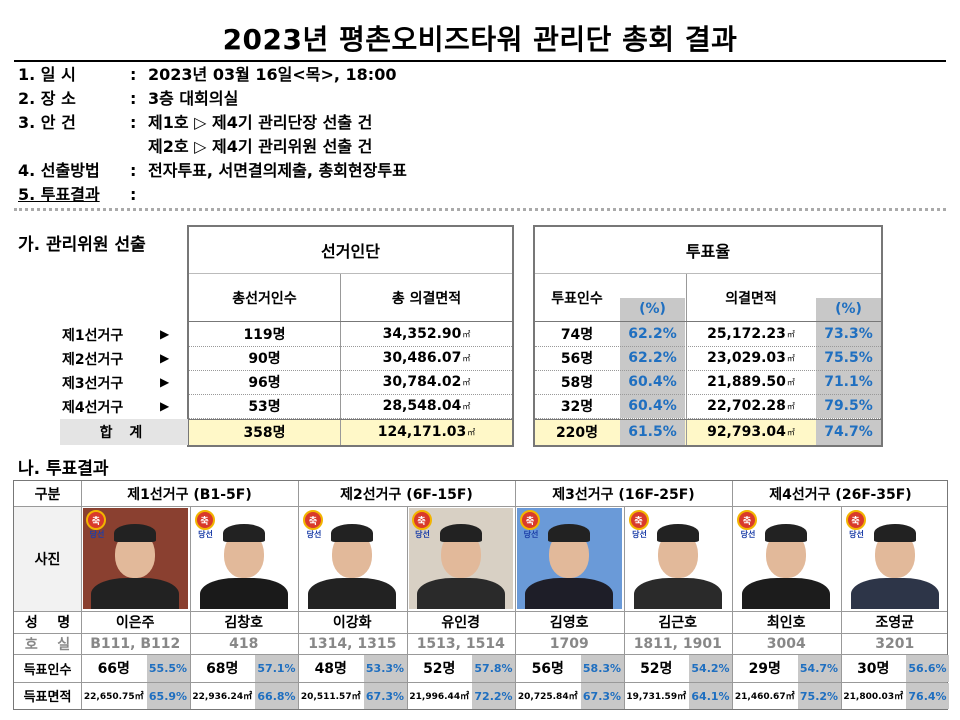 The height and width of the screenshot is (720, 960). I want to click on group-header-electorate: 선거인단, so click(350, 251).